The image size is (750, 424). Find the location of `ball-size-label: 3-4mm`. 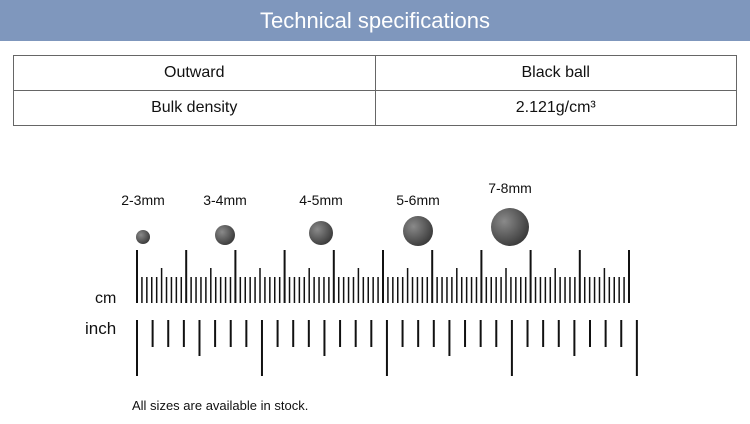

ball-size-label: 3-4mm is located at coordinates (225, 200).